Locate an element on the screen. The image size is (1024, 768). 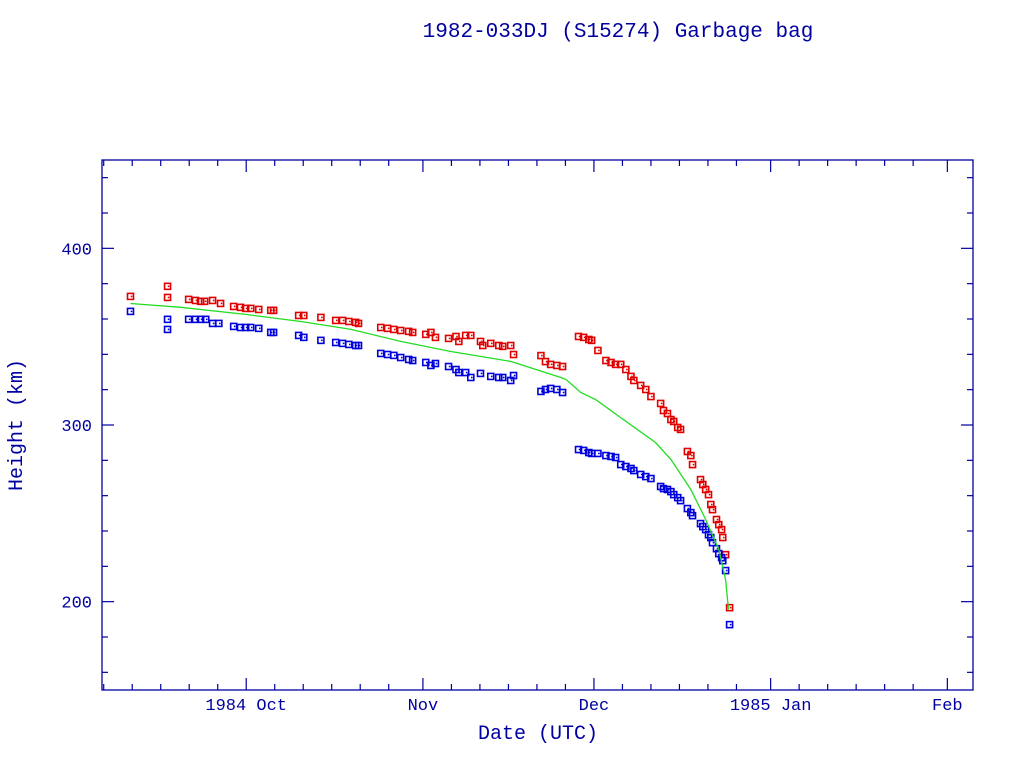
y-axis-label: Height (km) is located at coordinates (17, 425).